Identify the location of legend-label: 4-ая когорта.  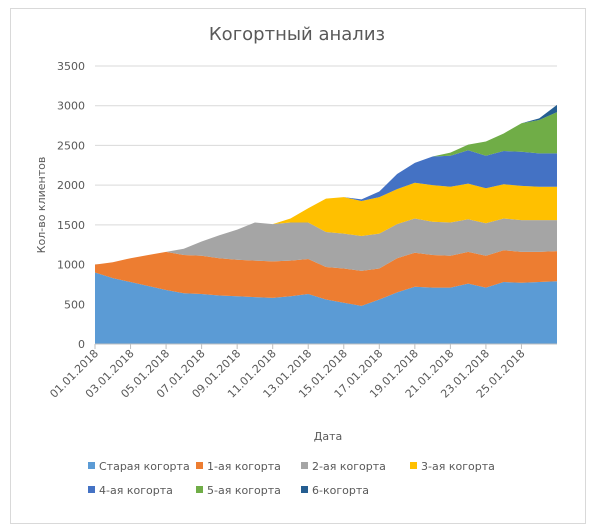
(136, 490).